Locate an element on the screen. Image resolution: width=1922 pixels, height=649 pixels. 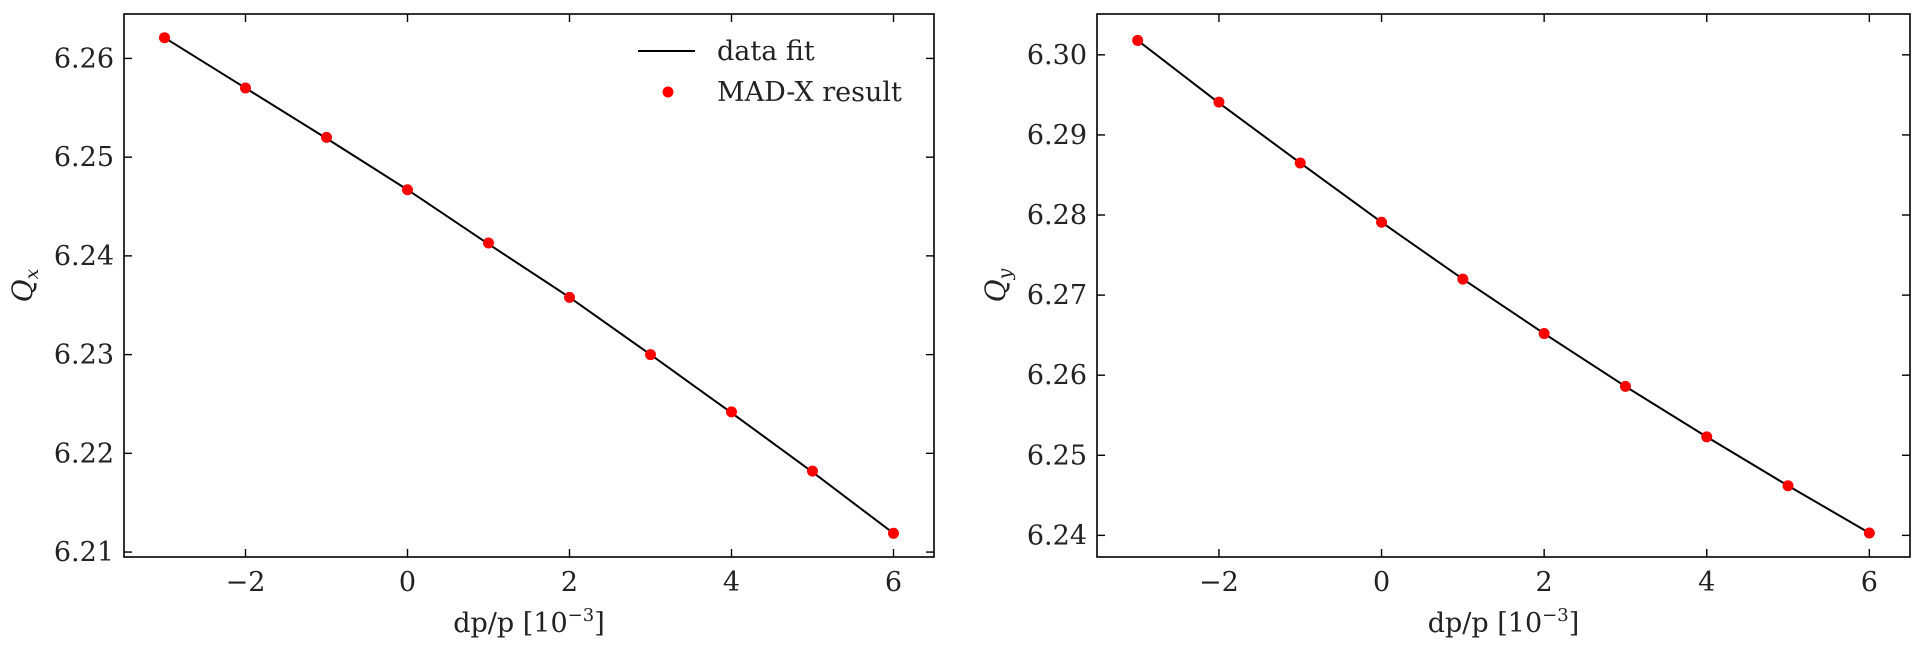
y-tick-label: 6.22 is located at coordinates (84, 453).